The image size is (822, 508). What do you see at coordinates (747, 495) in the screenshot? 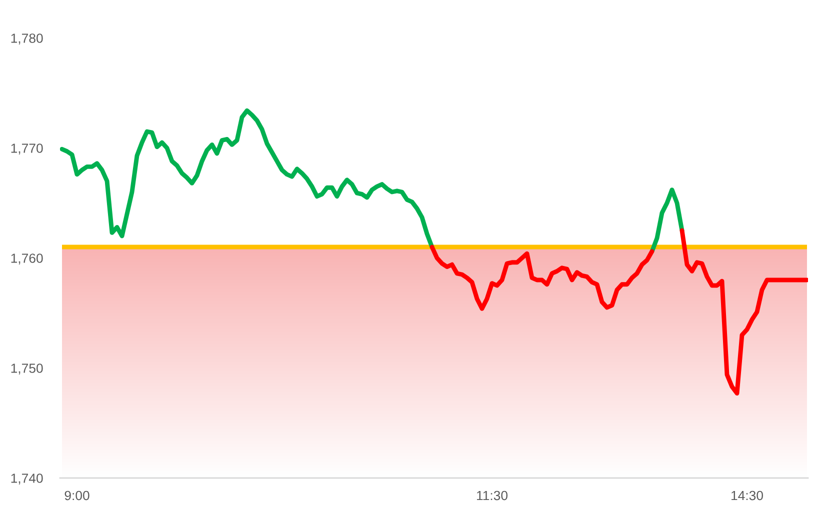
I see `x-tick-label: 14:30` at bounding box center [747, 495].